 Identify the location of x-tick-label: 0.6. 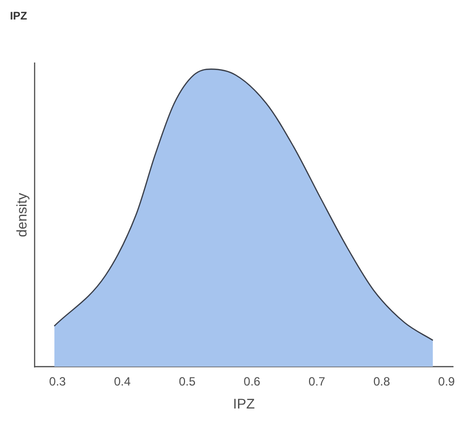
(252, 381).